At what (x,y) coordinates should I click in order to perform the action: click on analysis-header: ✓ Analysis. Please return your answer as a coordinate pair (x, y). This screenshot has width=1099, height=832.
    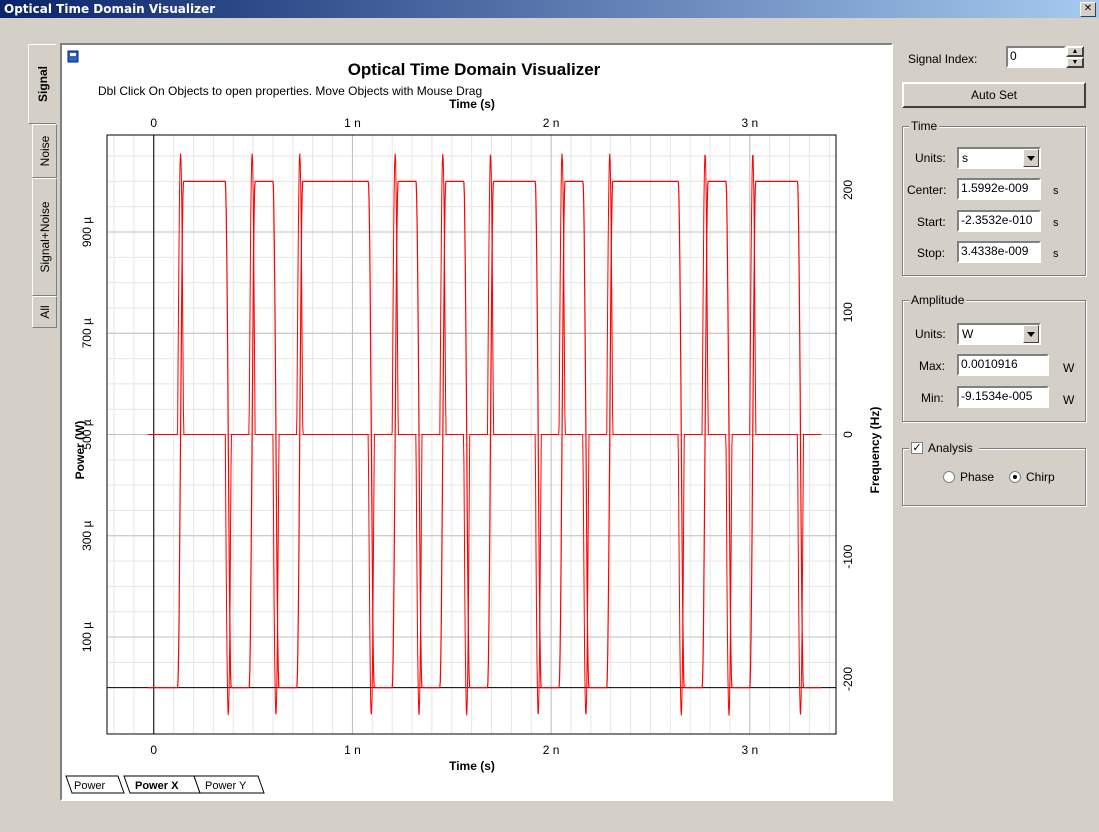
    Looking at the image, I should click on (944, 448).